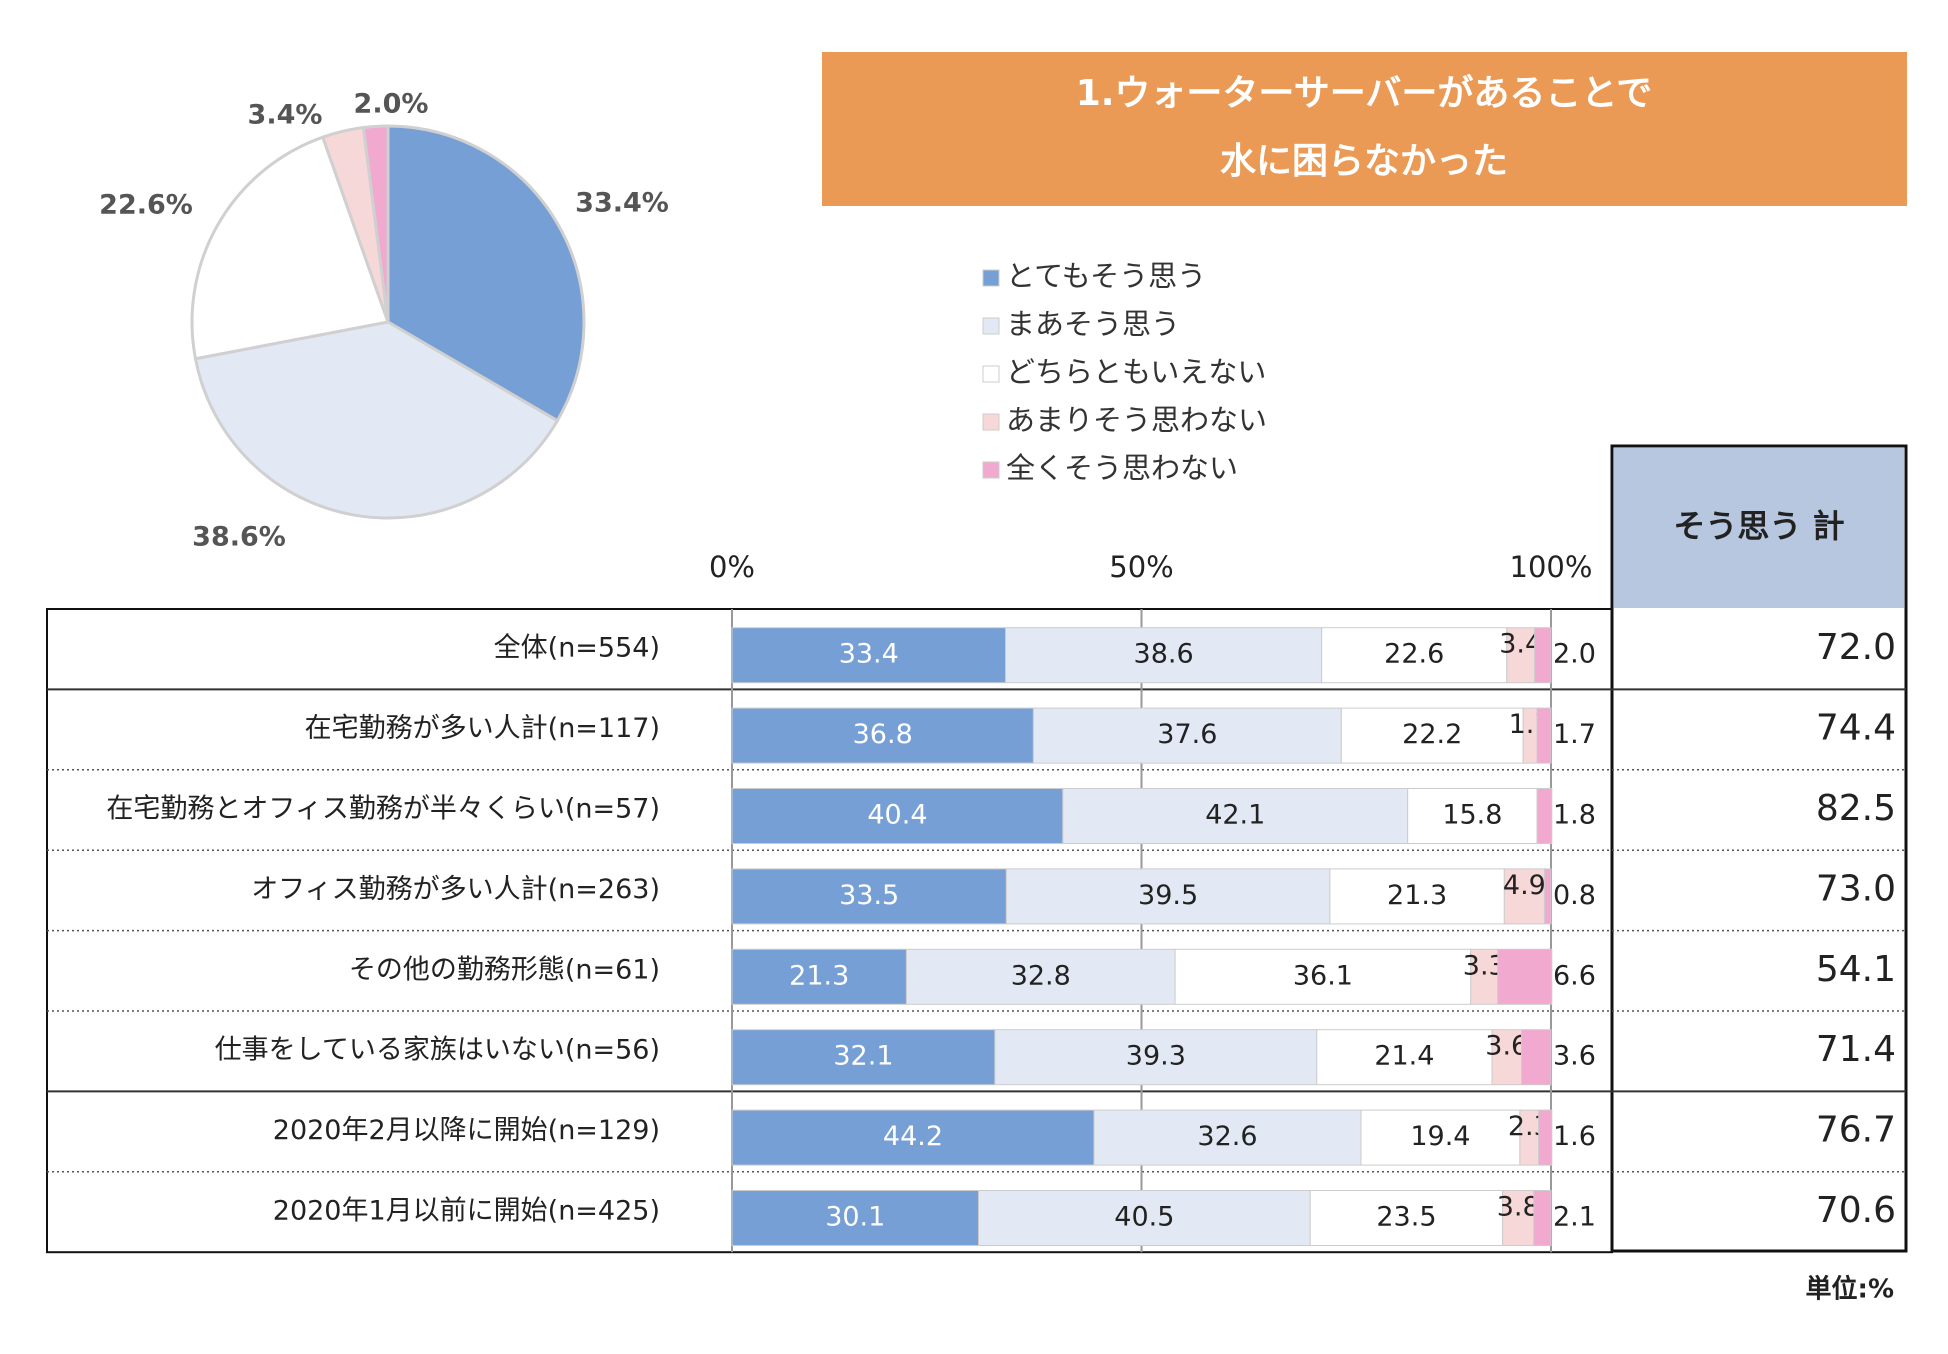 The height and width of the screenshot is (1354, 1948). What do you see at coordinates (622, 203) in the screenshot?
I see `pie-label: 33.4%` at bounding box center [622, 203].